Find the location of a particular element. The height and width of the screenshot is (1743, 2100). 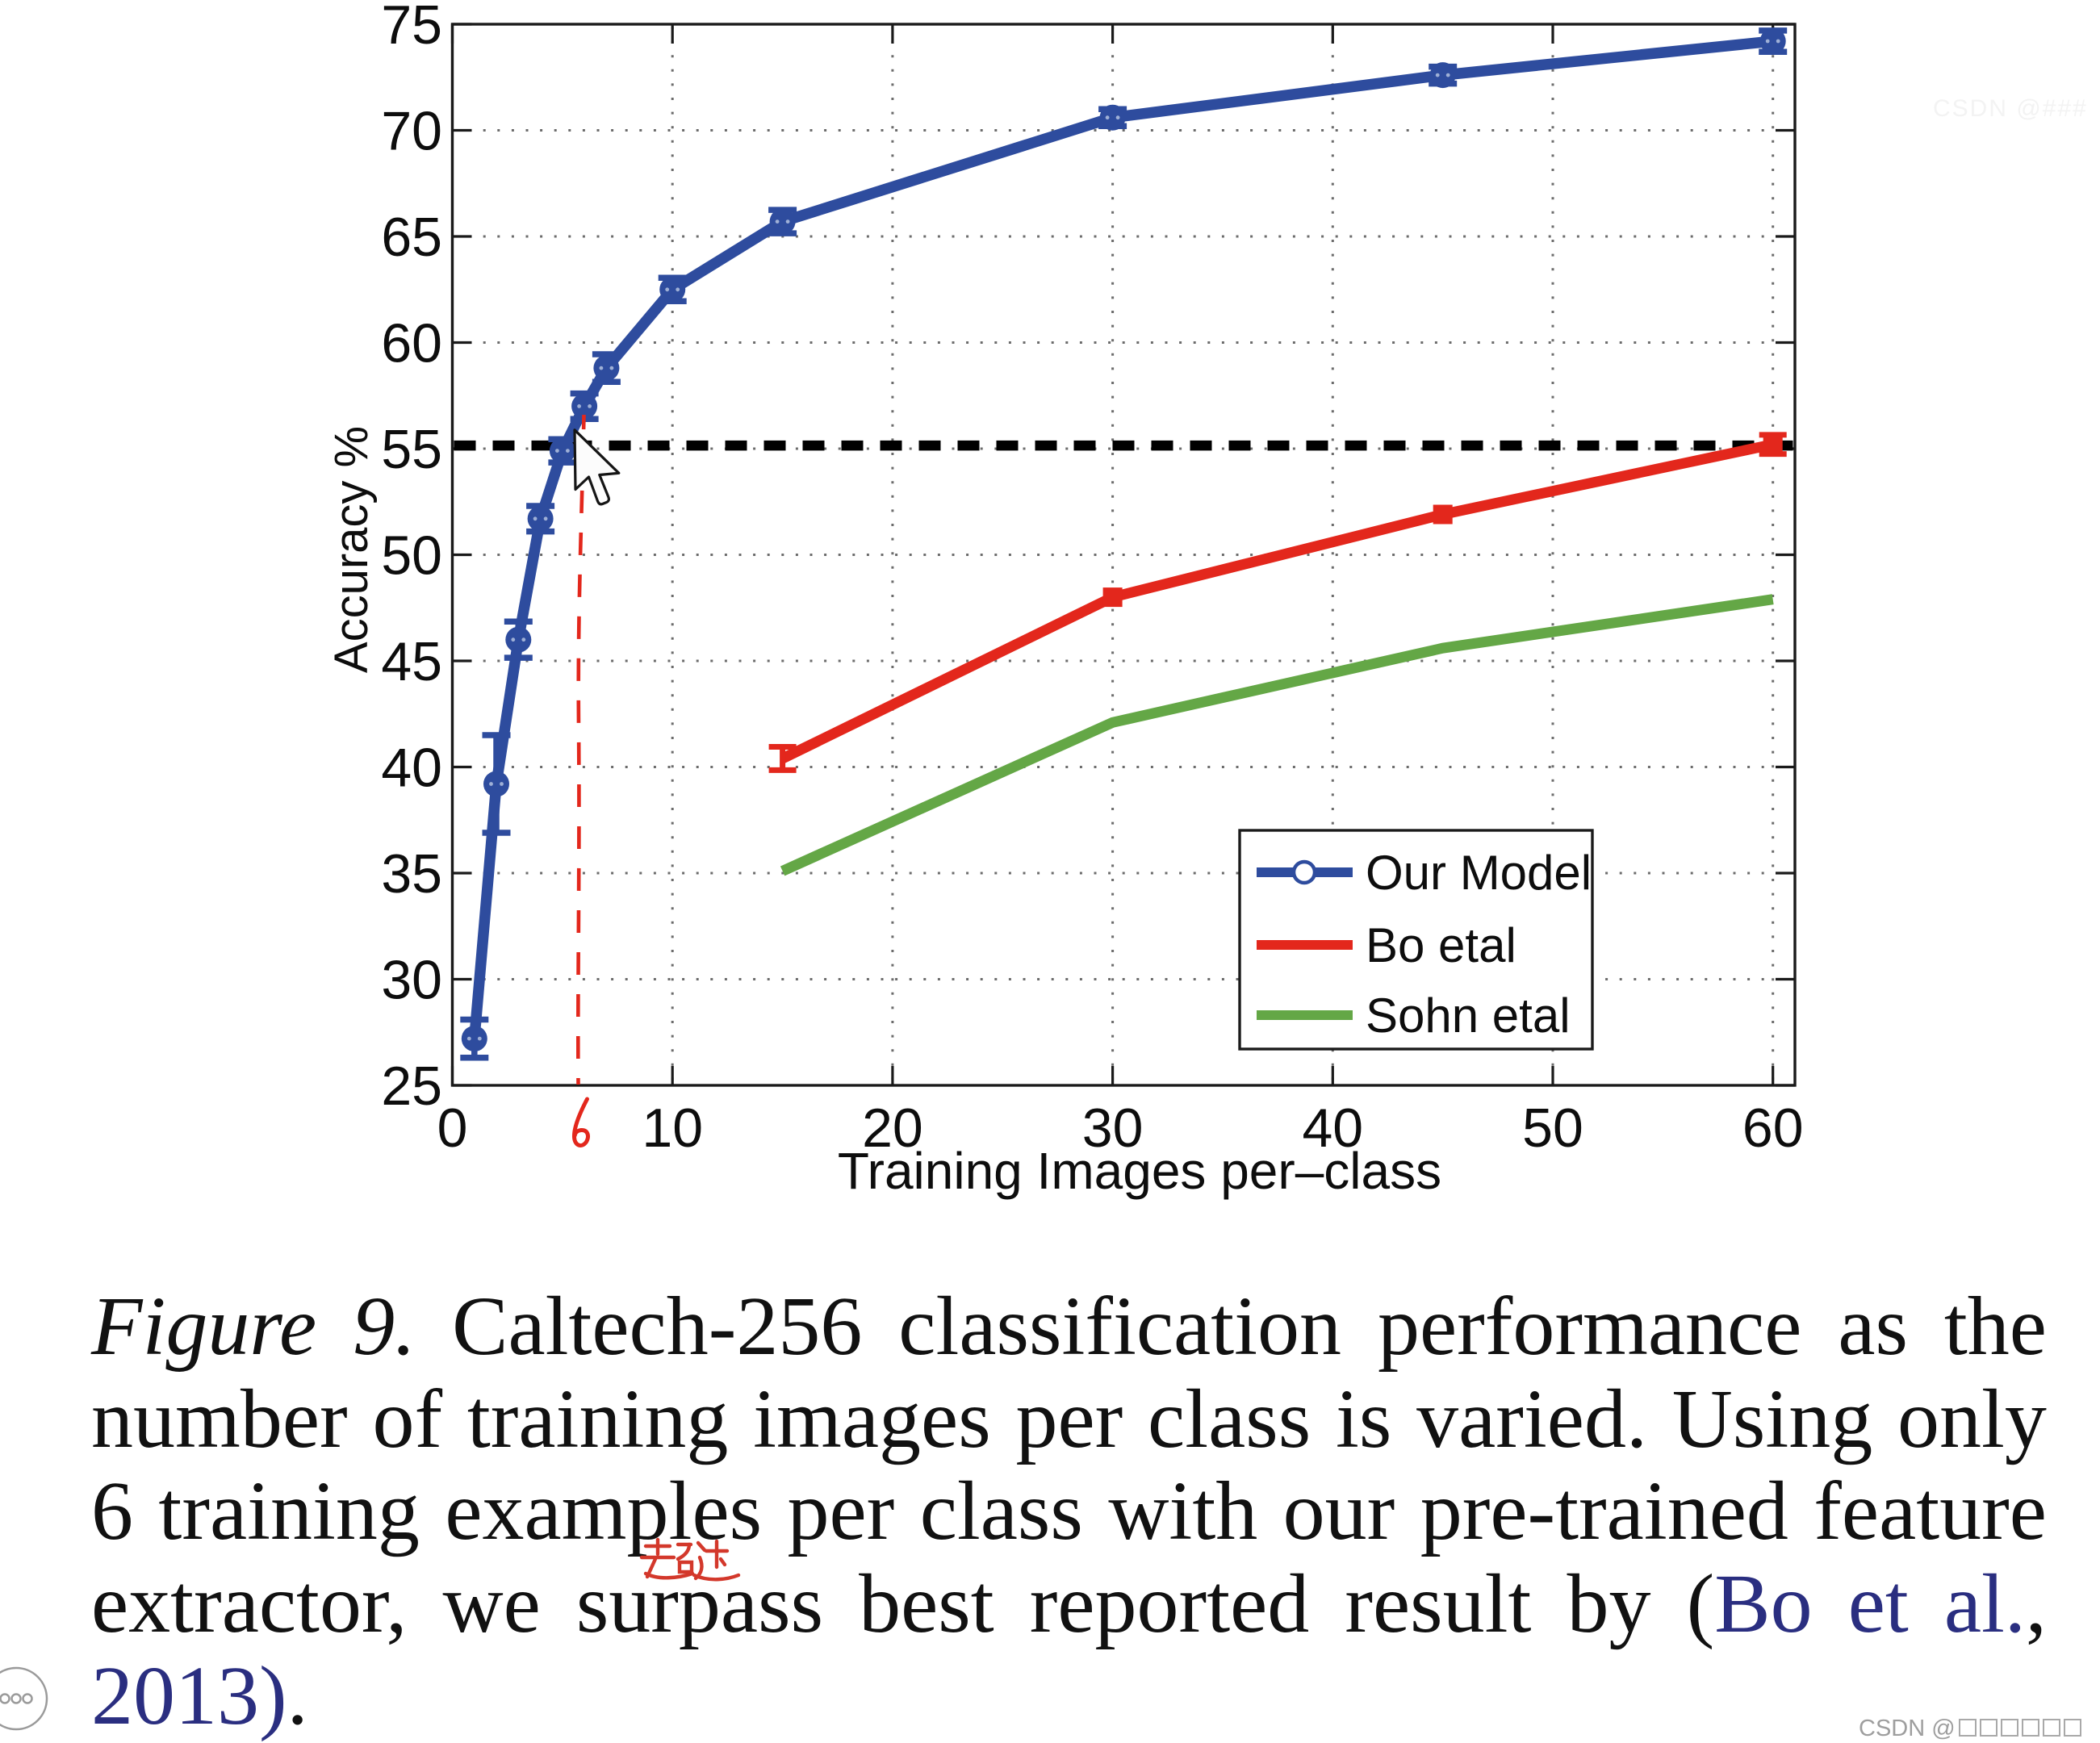

svg-text: 55 is located at coordinates (411, 449).